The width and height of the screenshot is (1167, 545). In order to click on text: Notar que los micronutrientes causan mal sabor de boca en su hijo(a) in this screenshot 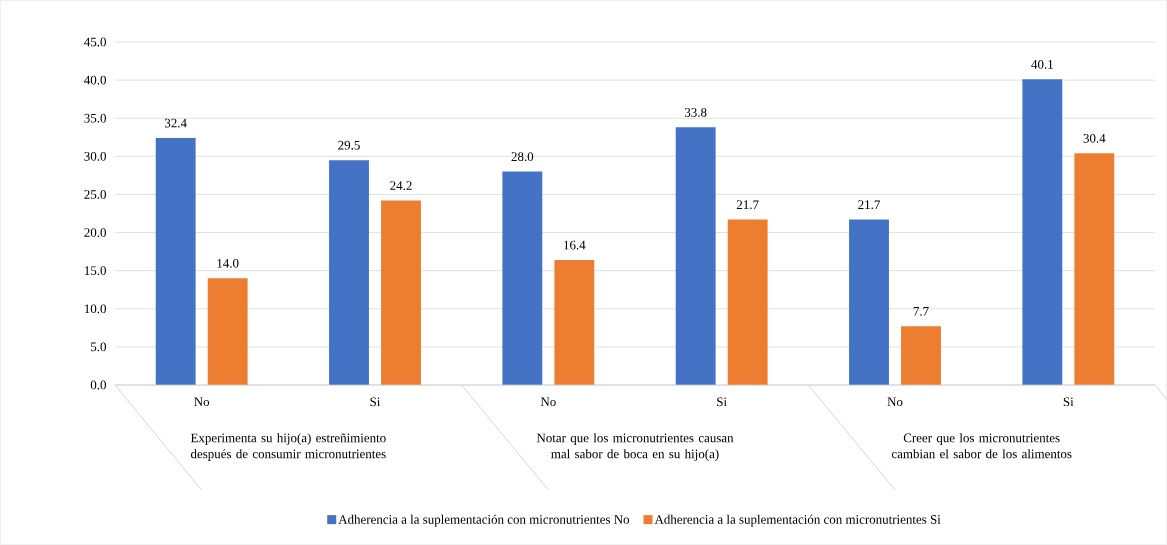, I will do `click(635, 447)`.